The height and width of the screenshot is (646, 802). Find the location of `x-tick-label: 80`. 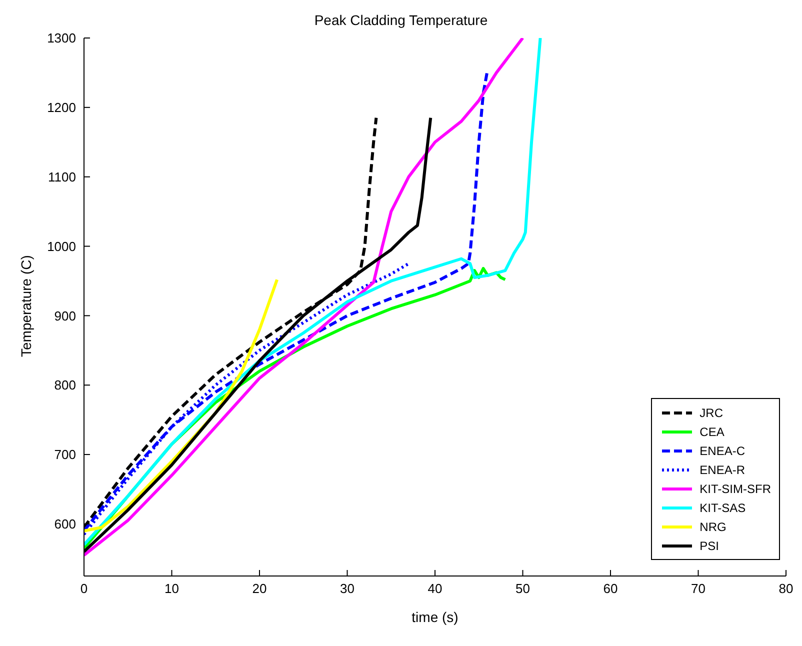

x-tick-label: 80 is located at coordinates (786, 588).